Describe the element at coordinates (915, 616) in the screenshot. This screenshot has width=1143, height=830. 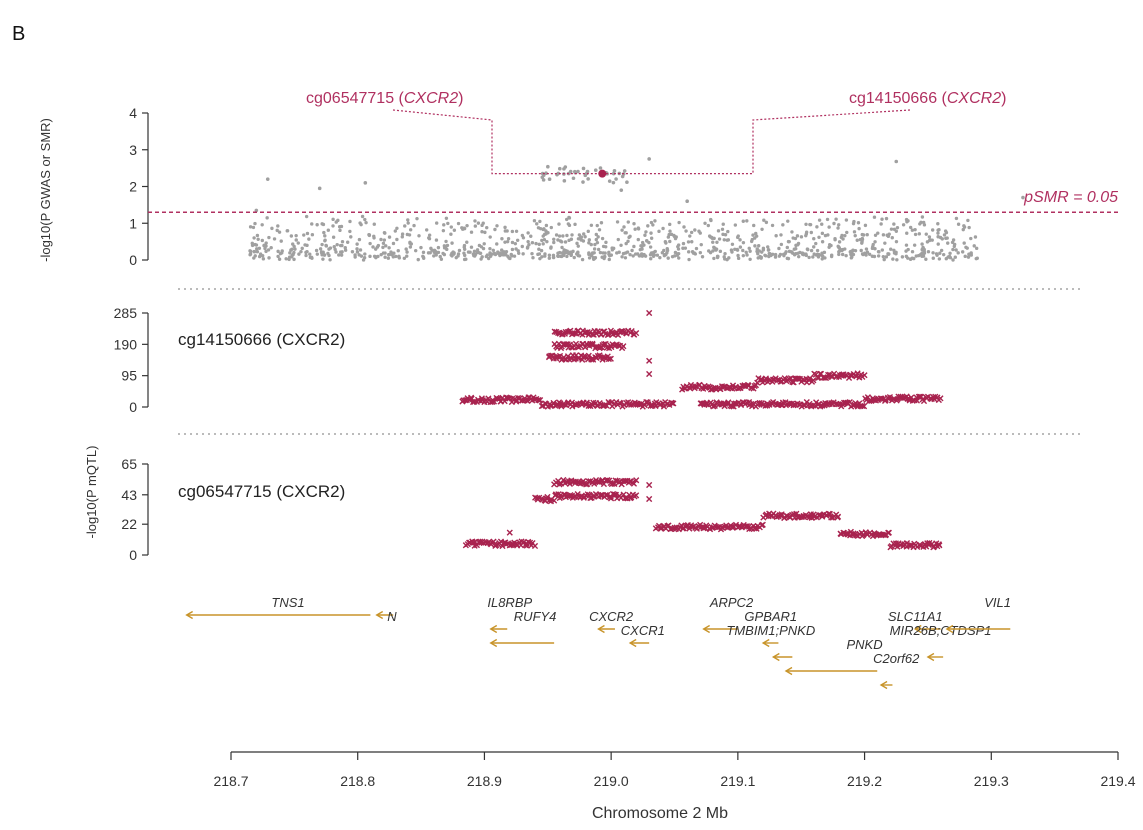
I see `gene-label: SLC11A1` at that location.